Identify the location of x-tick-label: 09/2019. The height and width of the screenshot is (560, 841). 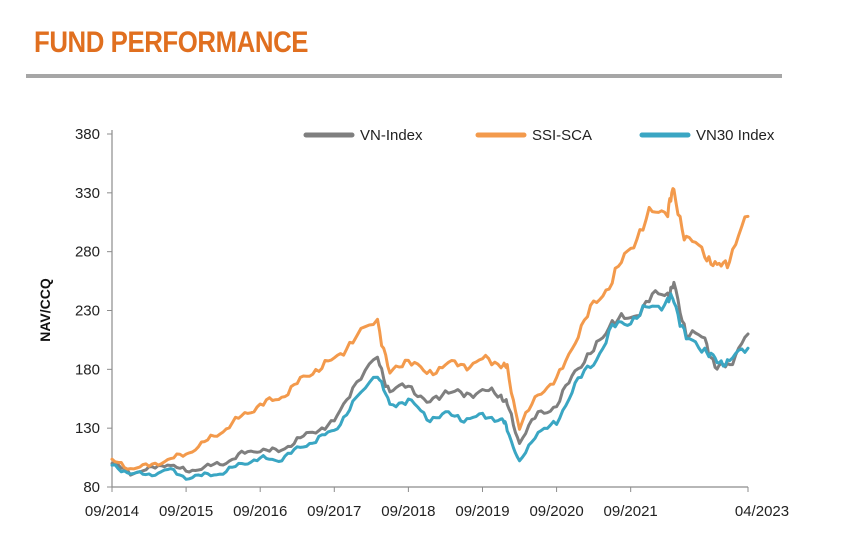
(482, 511).